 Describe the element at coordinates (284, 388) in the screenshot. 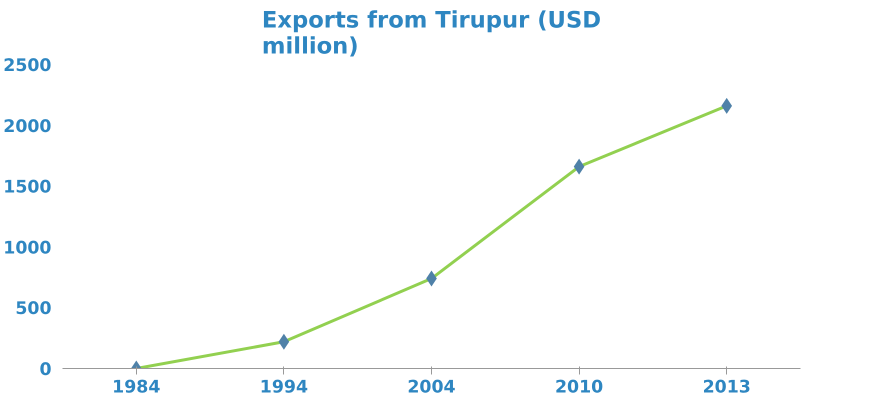

I see `x-tick-label: 1994` at that location.